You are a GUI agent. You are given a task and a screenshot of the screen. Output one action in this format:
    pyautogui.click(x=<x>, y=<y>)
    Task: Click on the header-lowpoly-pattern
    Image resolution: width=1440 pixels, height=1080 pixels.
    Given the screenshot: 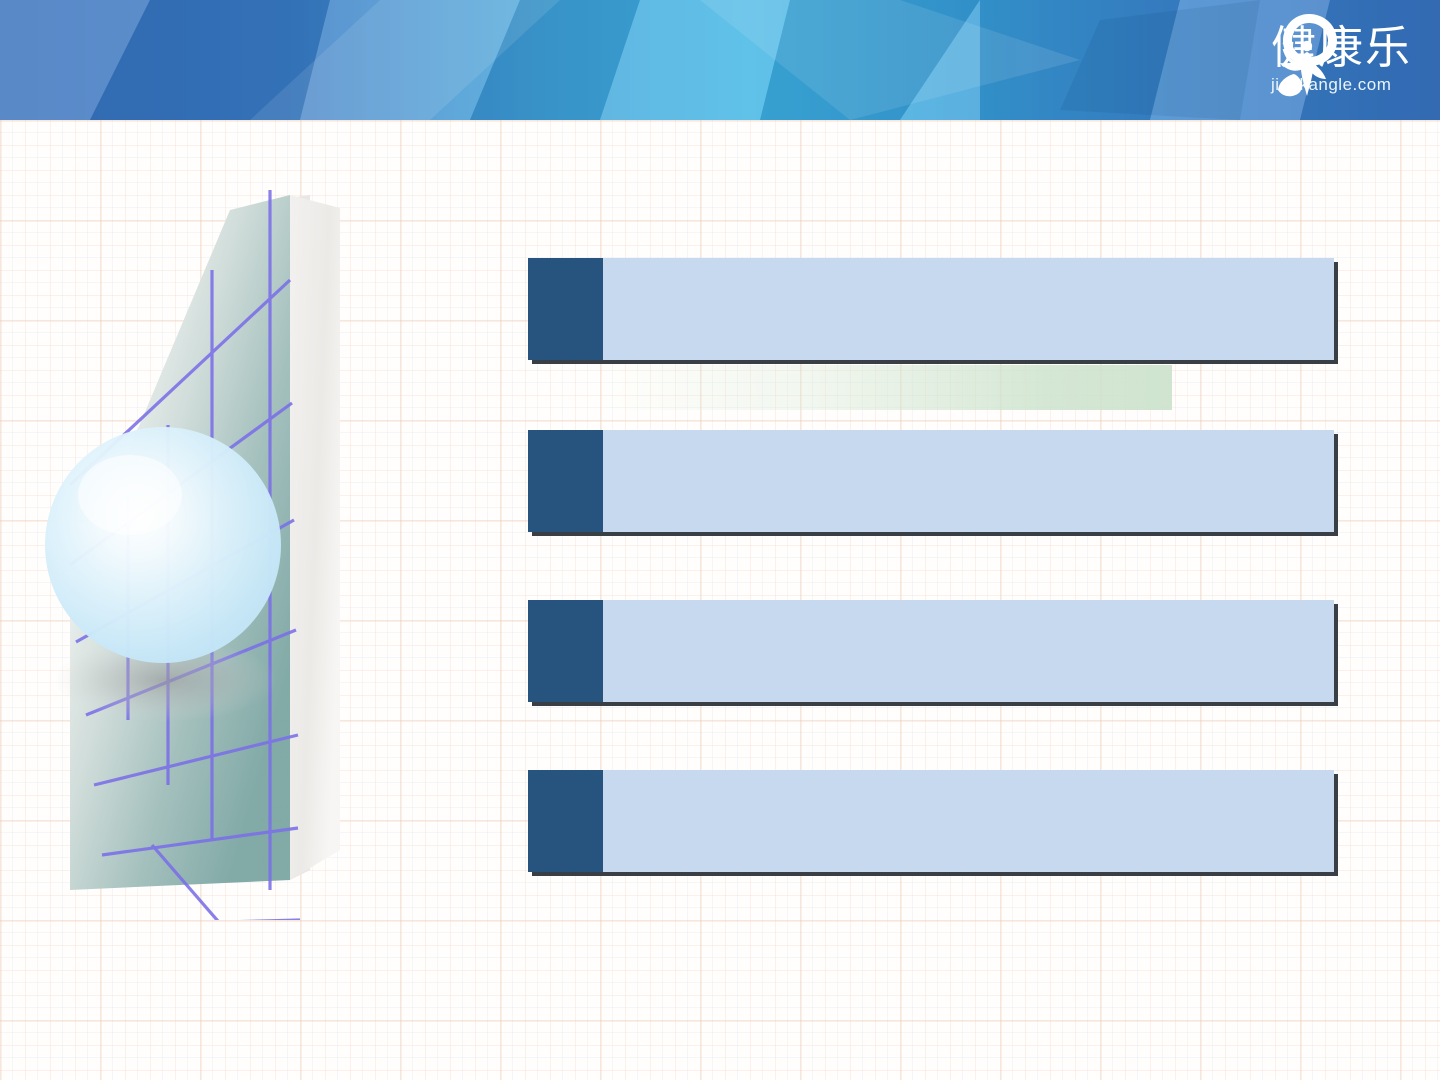 What is the action you would take?
    pyautogui.click(x=720, y=60)
    